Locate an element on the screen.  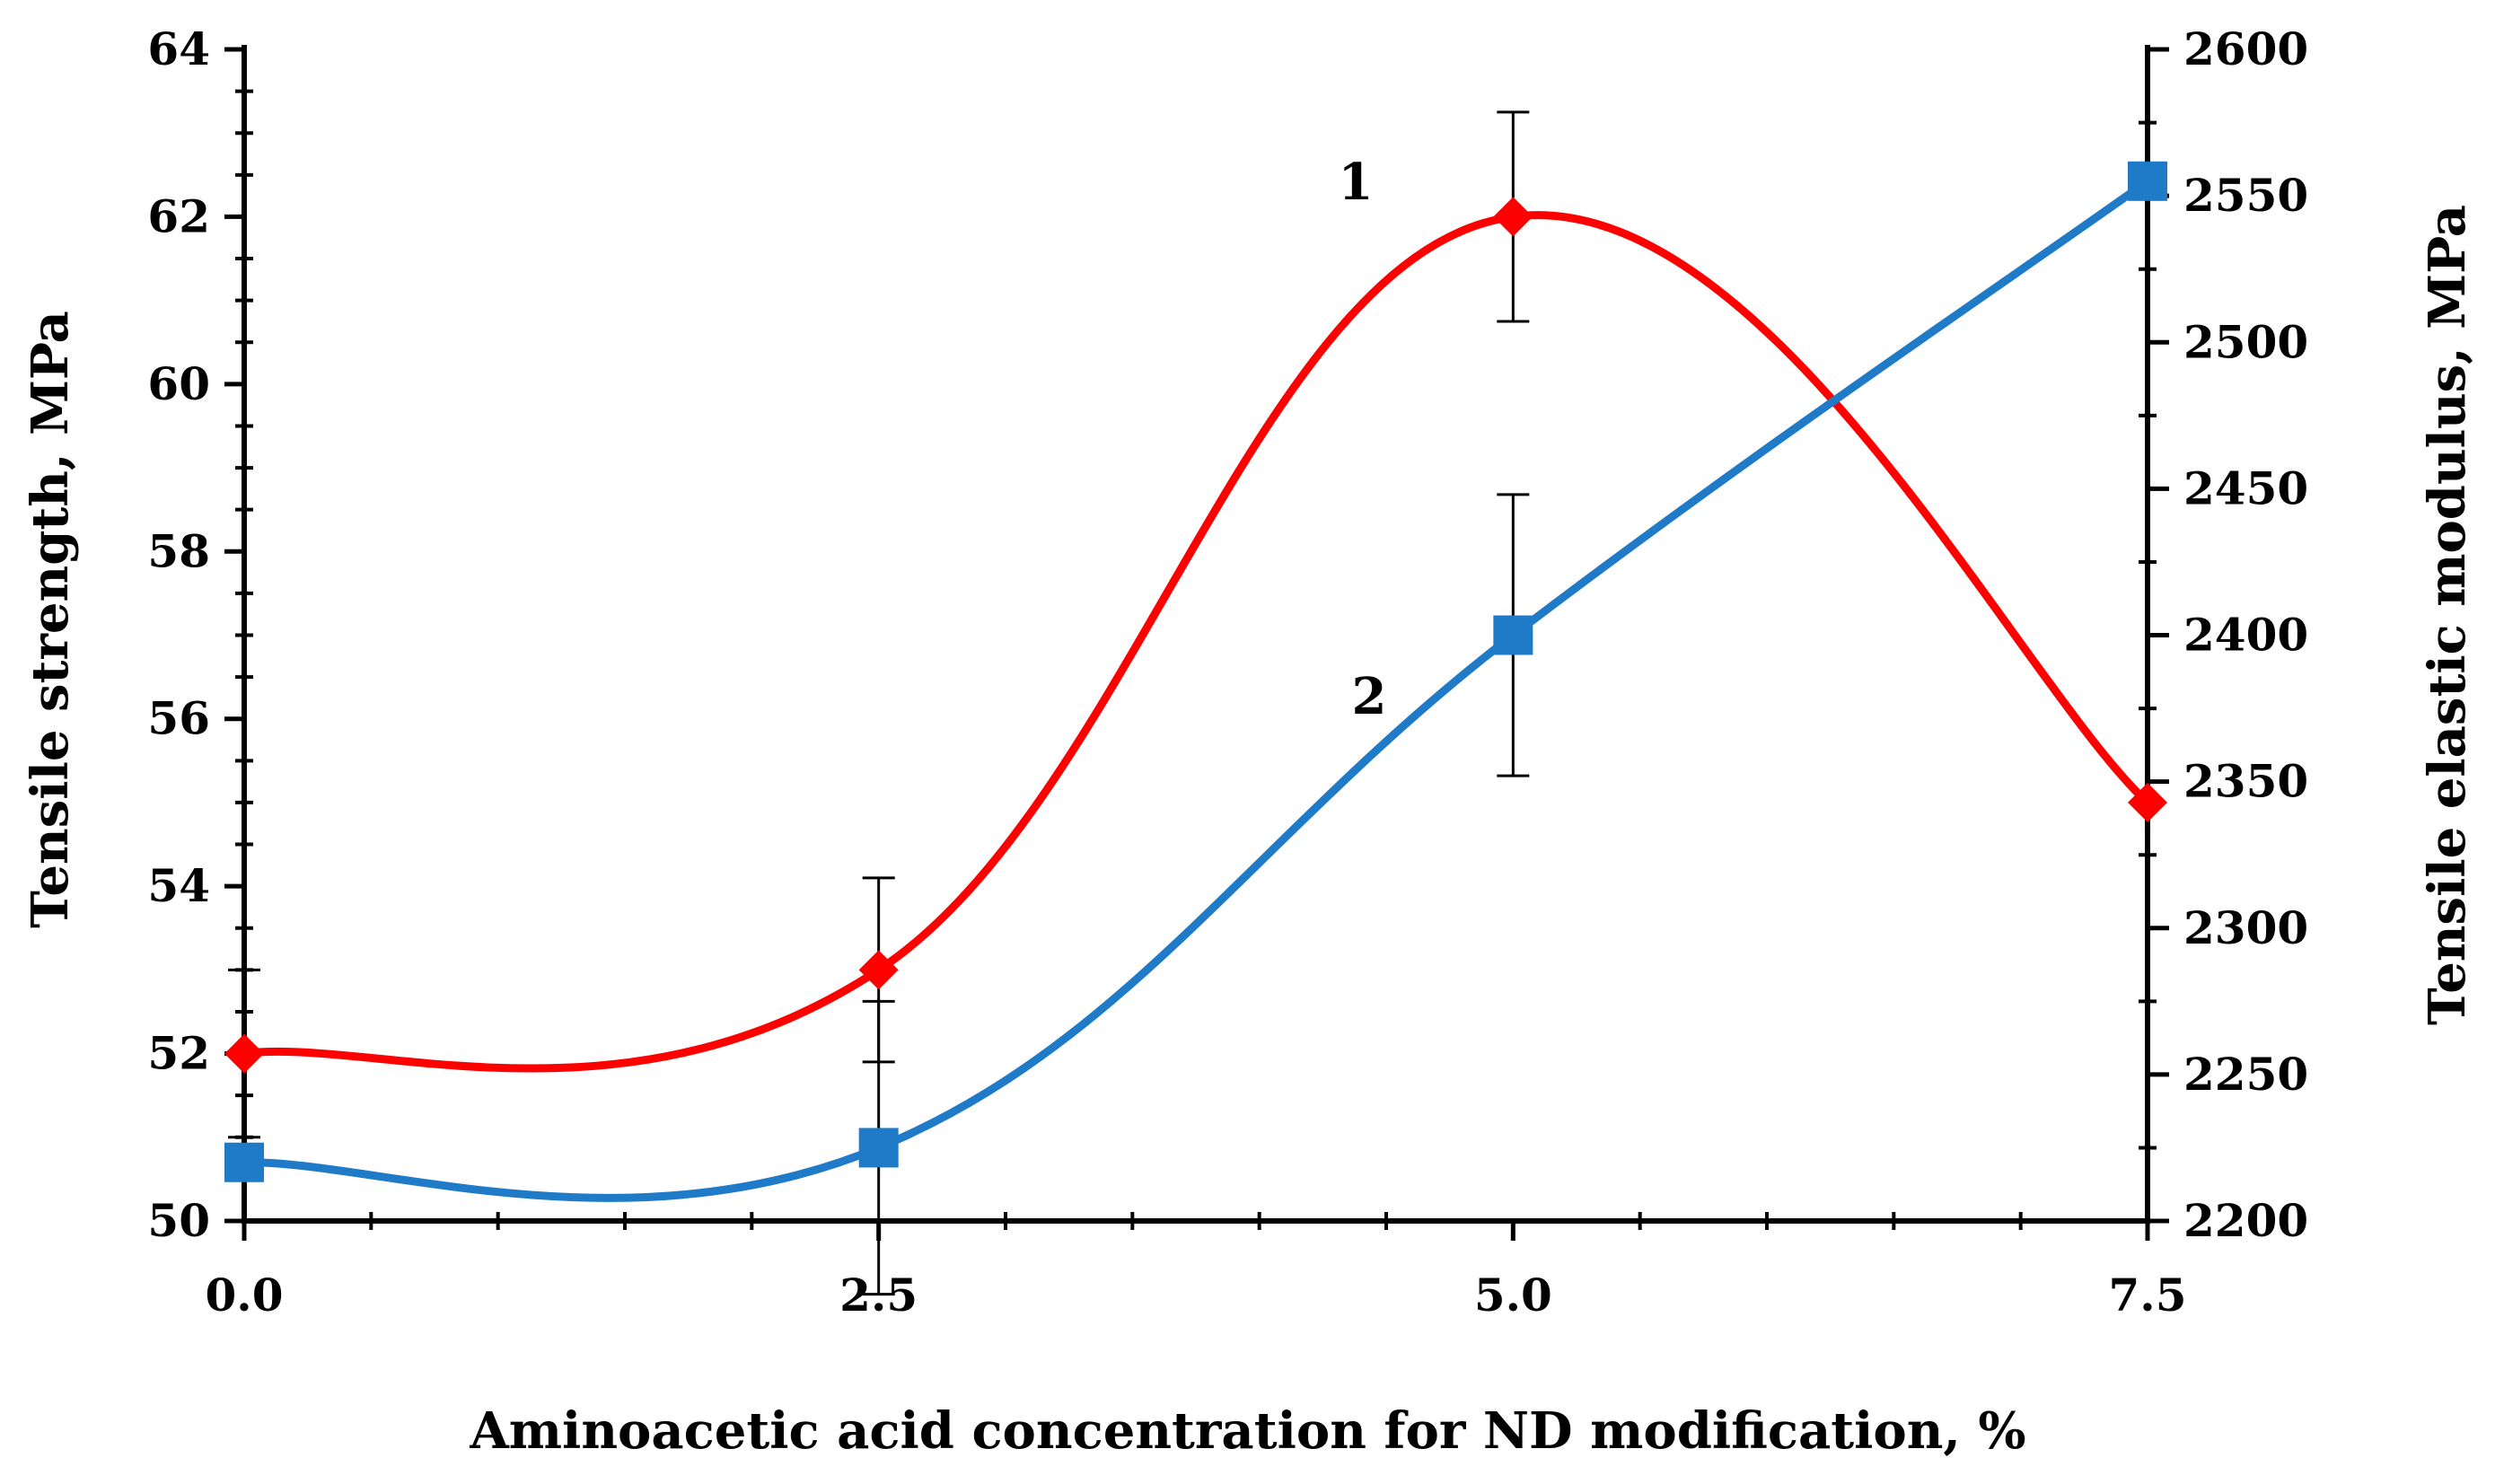
y2-tick-label: 2600 is located at coordinates (2245, 48).